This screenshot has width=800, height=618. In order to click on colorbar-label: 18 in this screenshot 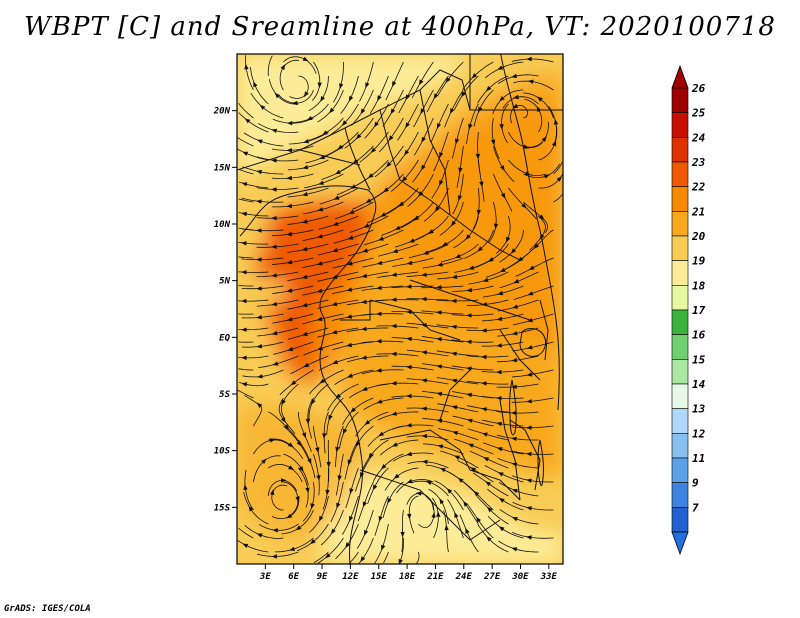, I will do `click(699, 285)`.